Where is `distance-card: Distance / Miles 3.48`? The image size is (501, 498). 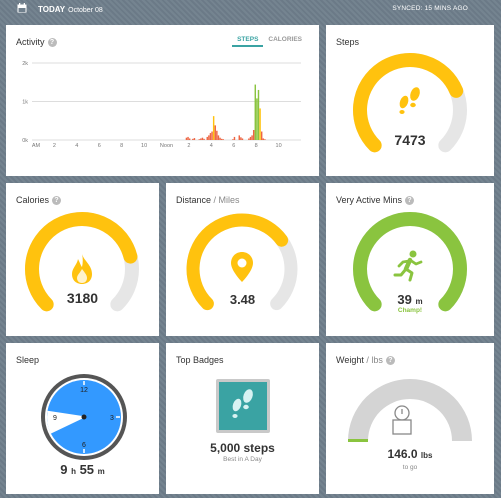
distance-card: Distance / Miles 3.48 is located at coordinates (242, 259).